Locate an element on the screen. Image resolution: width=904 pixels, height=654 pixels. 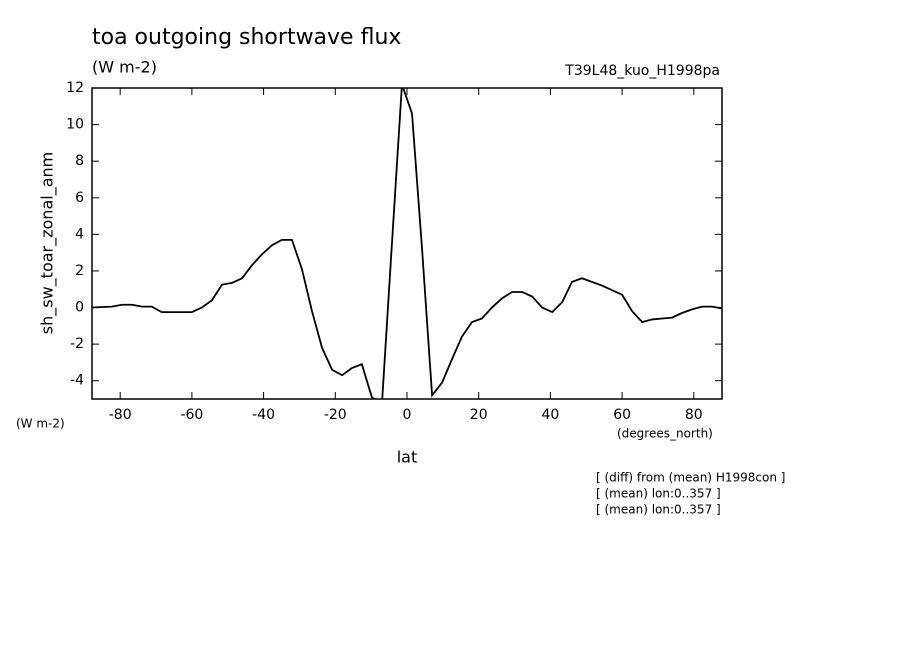
x-tick-label: 80 is located at coordinates (694, 415).